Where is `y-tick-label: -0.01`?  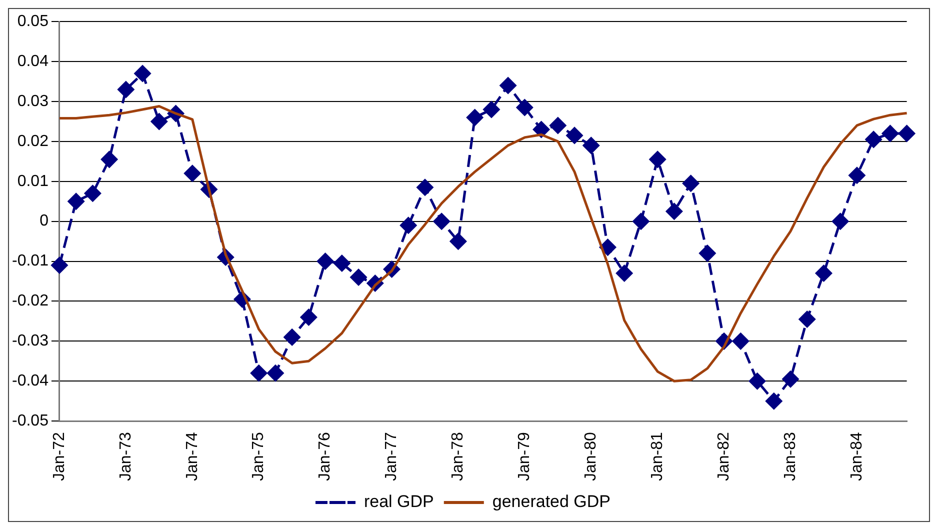
y-tick-label: -0.01 is located at coordinates (30, 261).